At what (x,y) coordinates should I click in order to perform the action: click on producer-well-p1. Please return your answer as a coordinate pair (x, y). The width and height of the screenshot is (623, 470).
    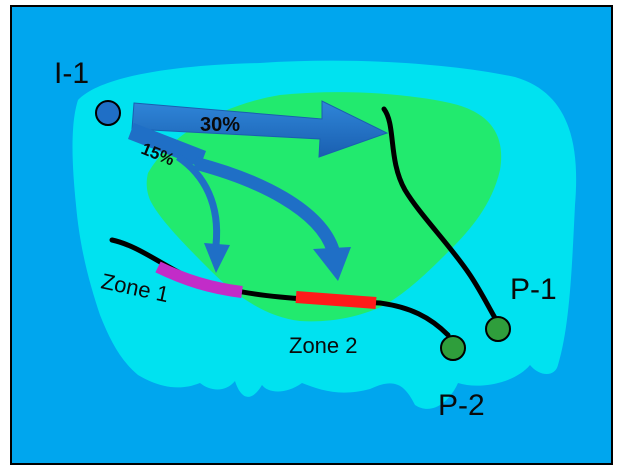
    Looking at the image, I should click on (498, 329).